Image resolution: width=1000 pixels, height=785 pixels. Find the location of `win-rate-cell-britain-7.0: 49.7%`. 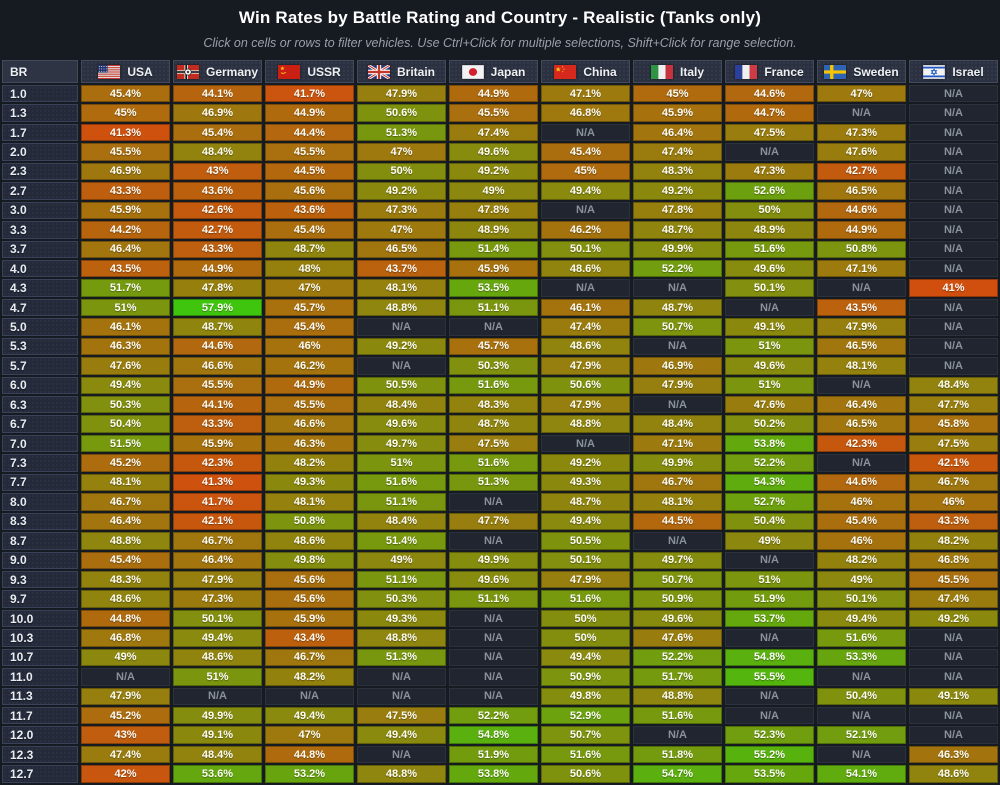

win-rate-cell-britain-7.0: 49.7% is located at coordinates (401, 443).